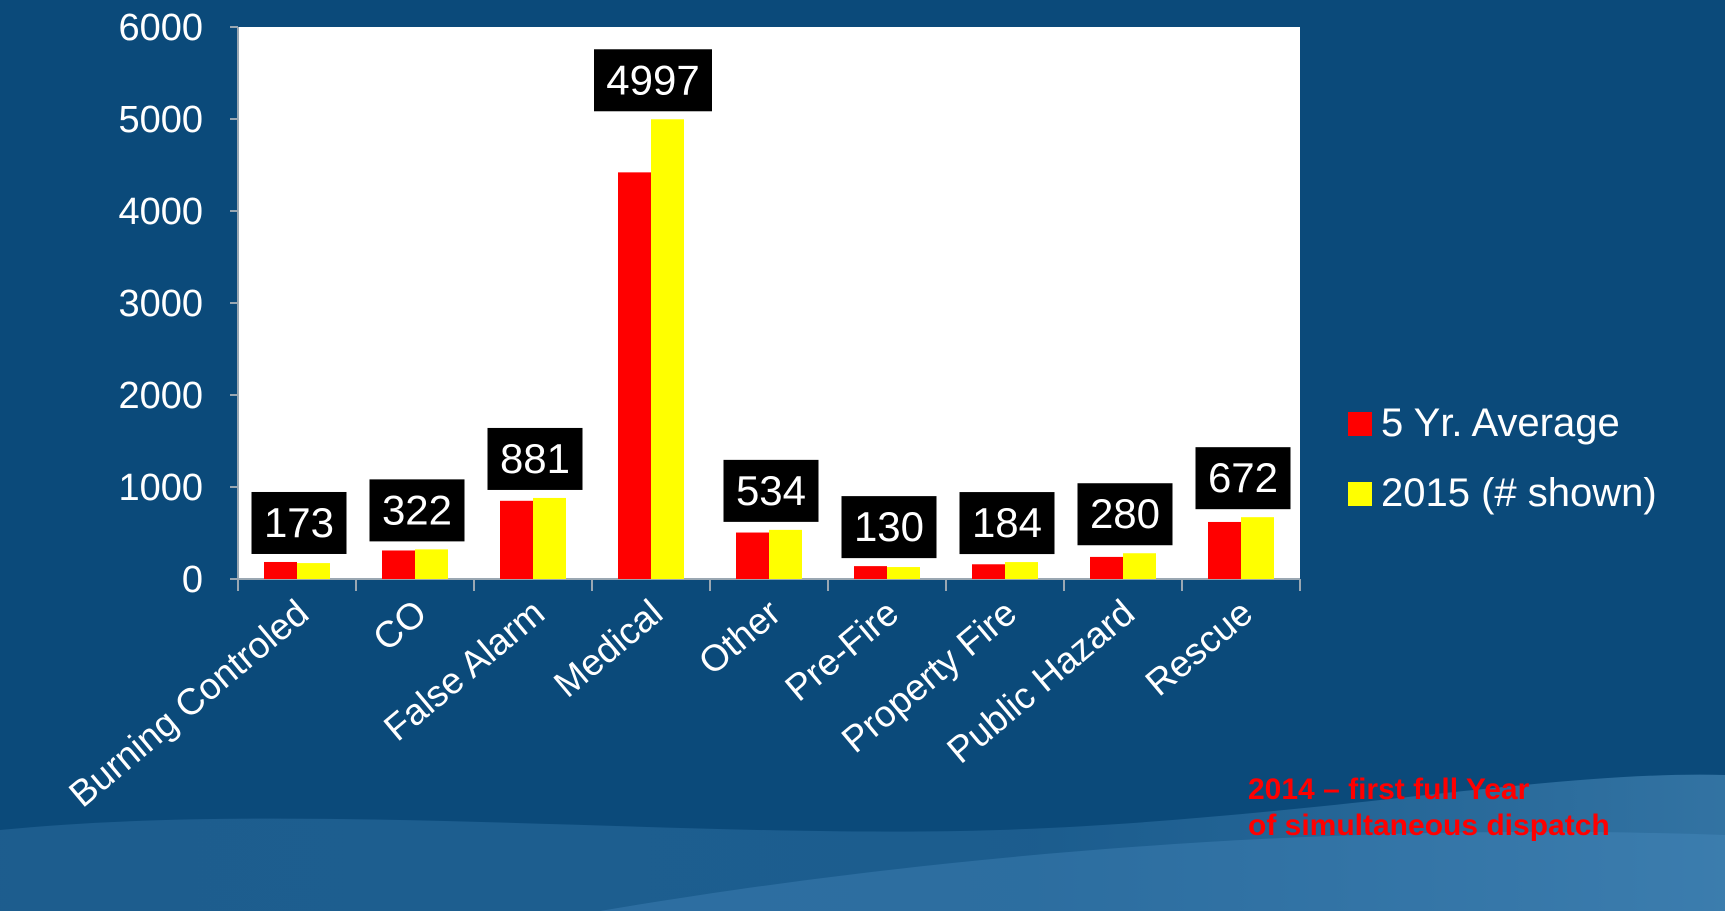 The height and width of the screenshot is (911, 1725). I want to click on x-category-label: Rescue, so click(1199, 648).